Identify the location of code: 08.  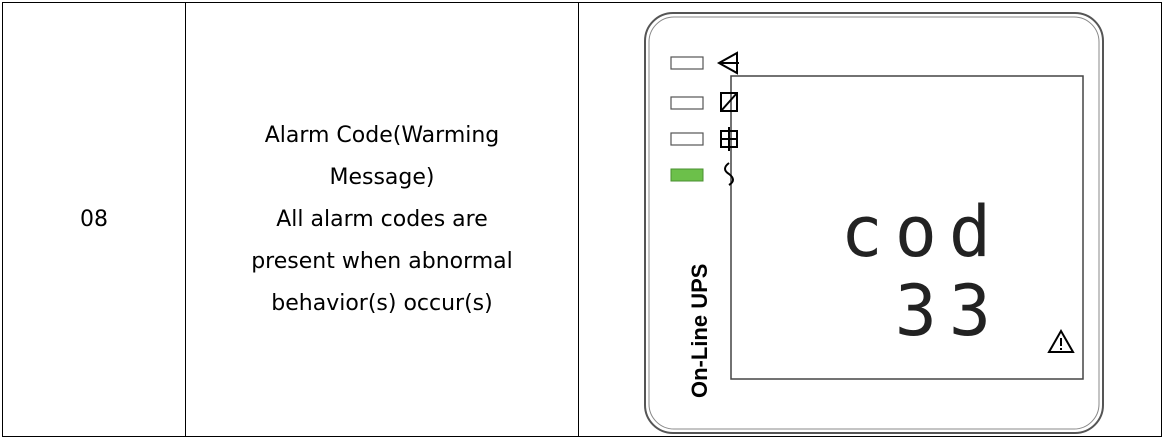
(94, 219).